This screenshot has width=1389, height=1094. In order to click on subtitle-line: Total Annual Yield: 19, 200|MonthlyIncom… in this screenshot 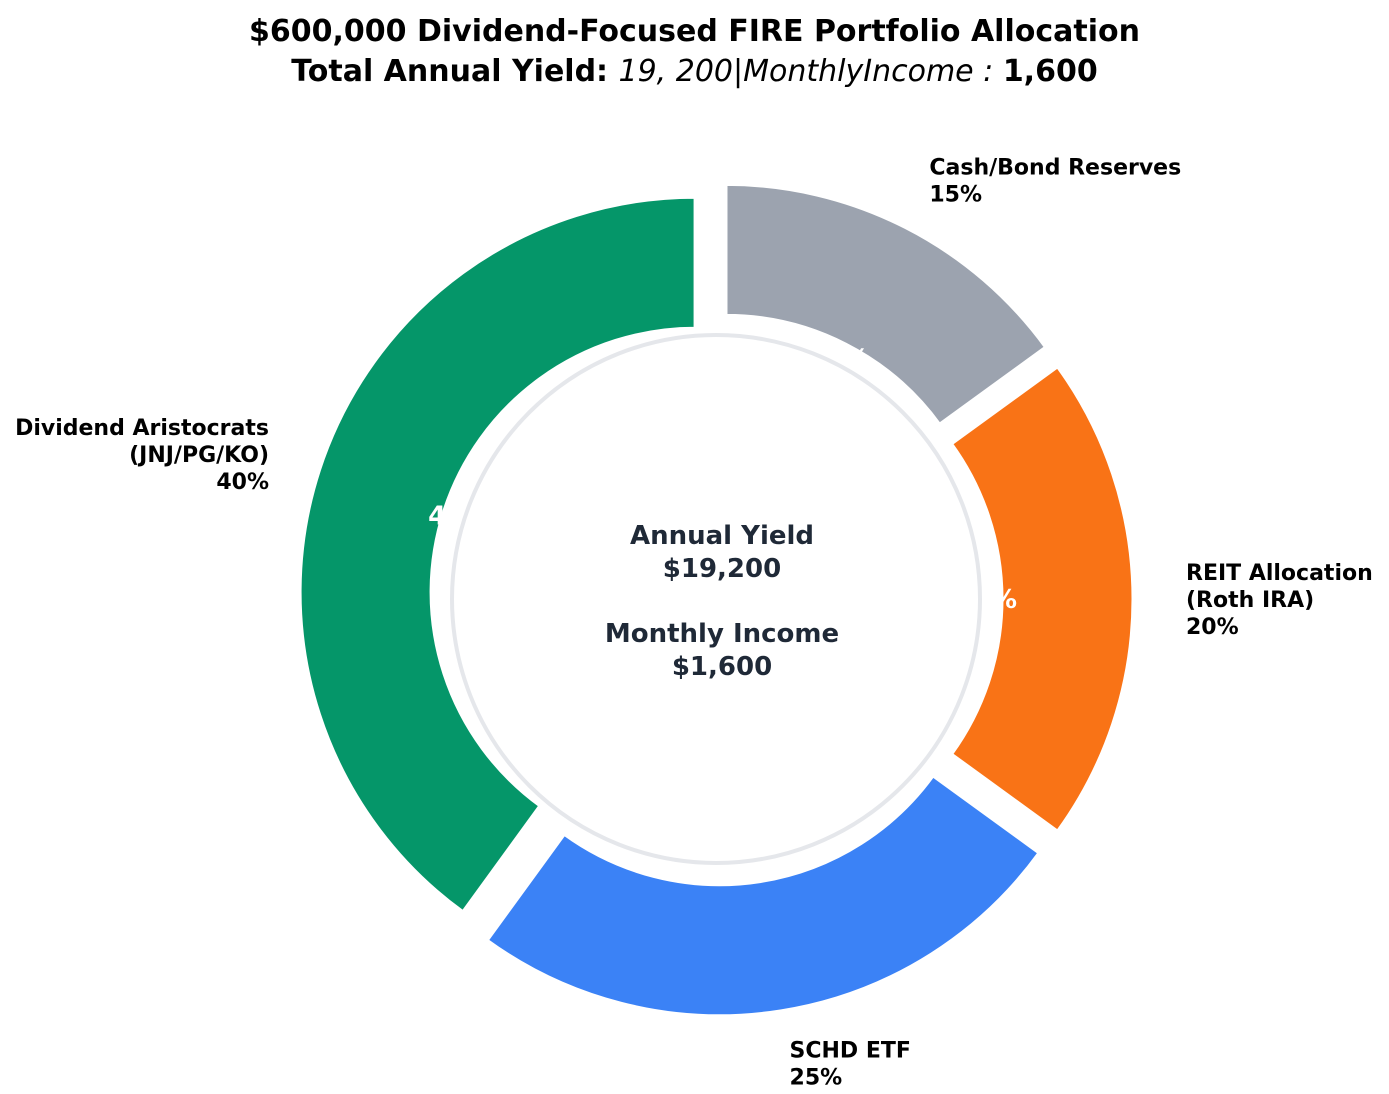, I will do `click(694, 72)`.